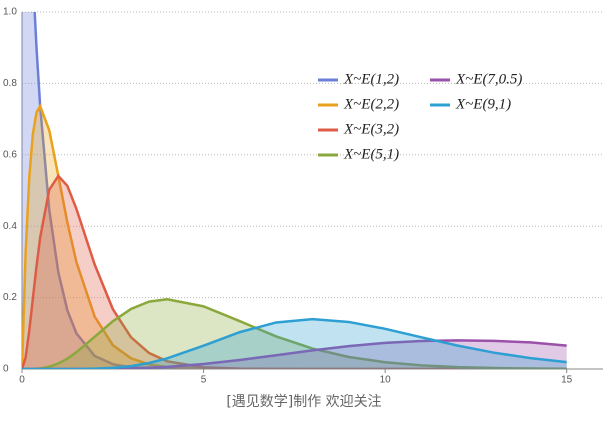 The width and height of the screenshot is (608, 421). I want to click on legend-label: X~E(3,2), so click(371, 129).